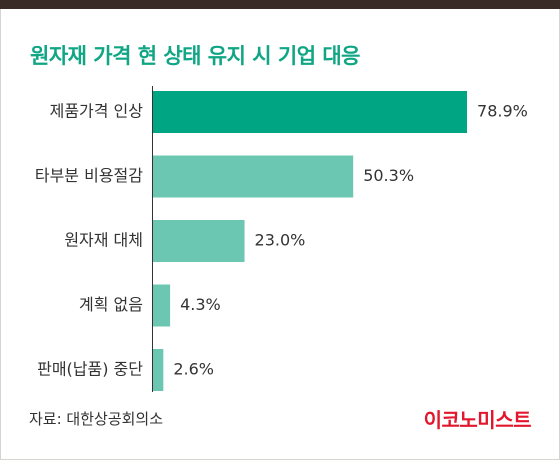 The width and height of the screenshot is (560, 460). What do you see at coordinates (111, 304) in the screenshot?
I see `category-label: 계획 없음` at bounding box center [111, 304].